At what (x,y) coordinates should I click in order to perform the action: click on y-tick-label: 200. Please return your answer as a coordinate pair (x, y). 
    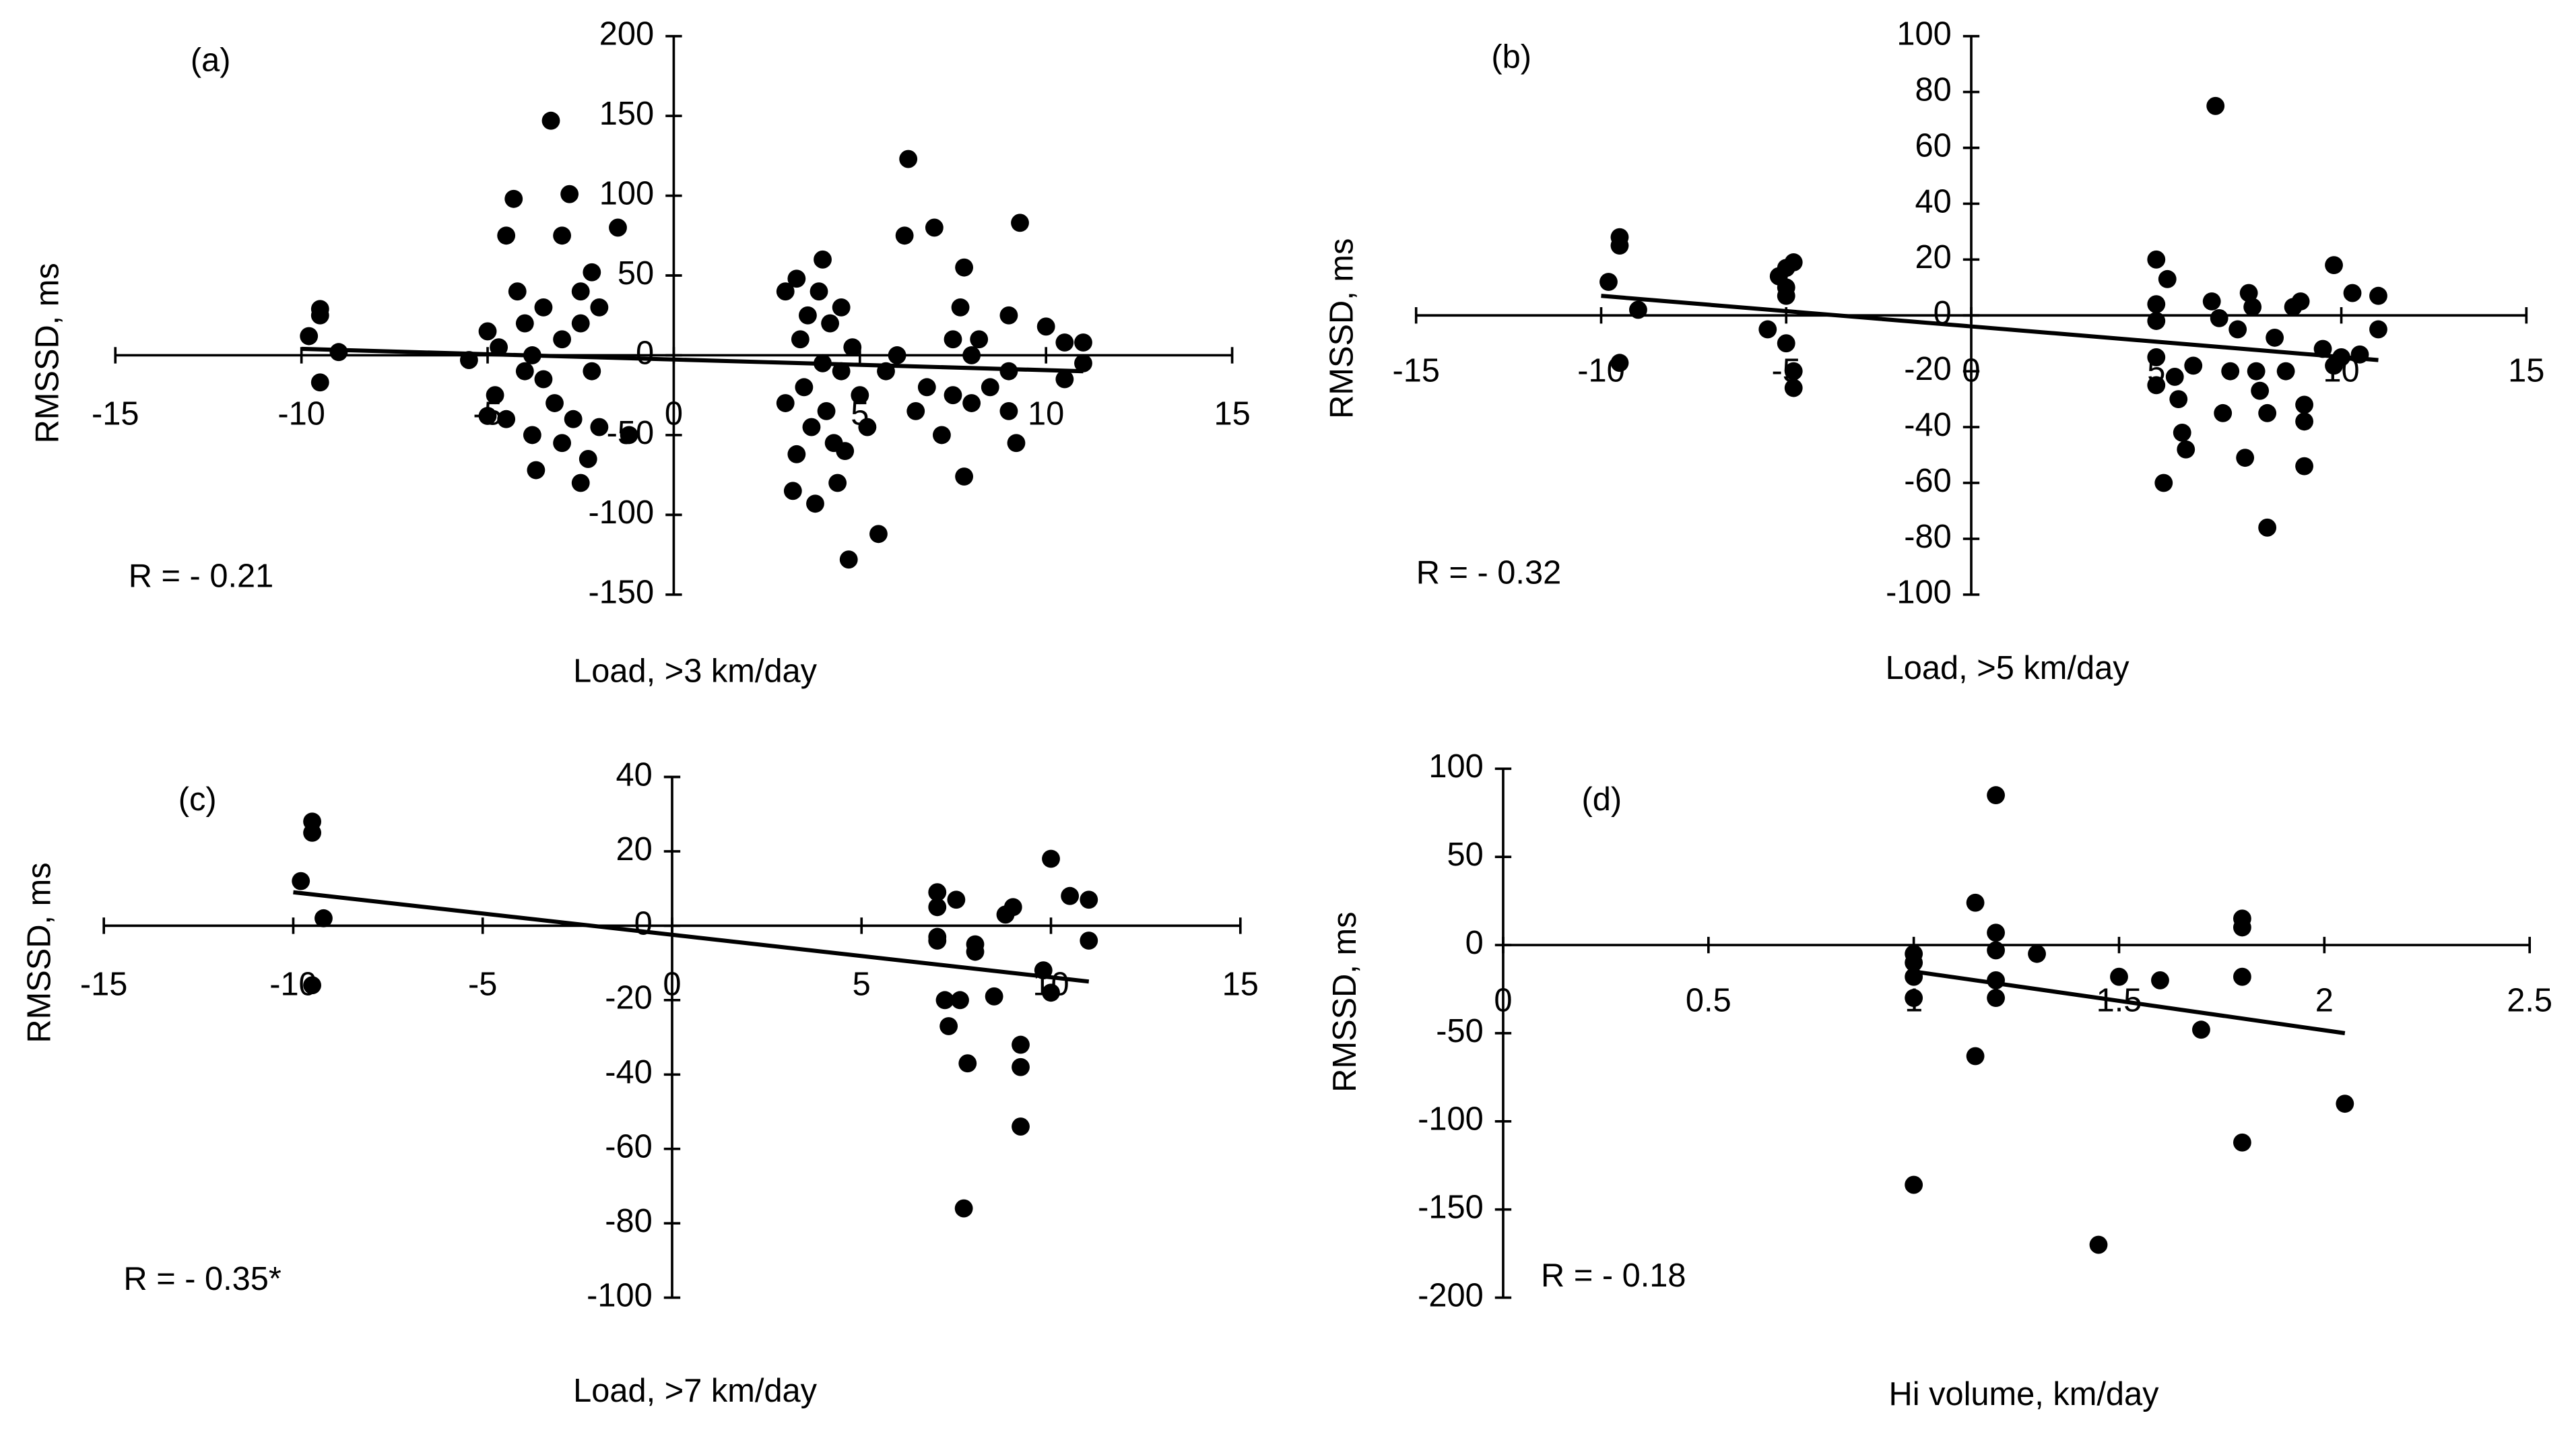
    Looking at the image, I should click on (626, 34).